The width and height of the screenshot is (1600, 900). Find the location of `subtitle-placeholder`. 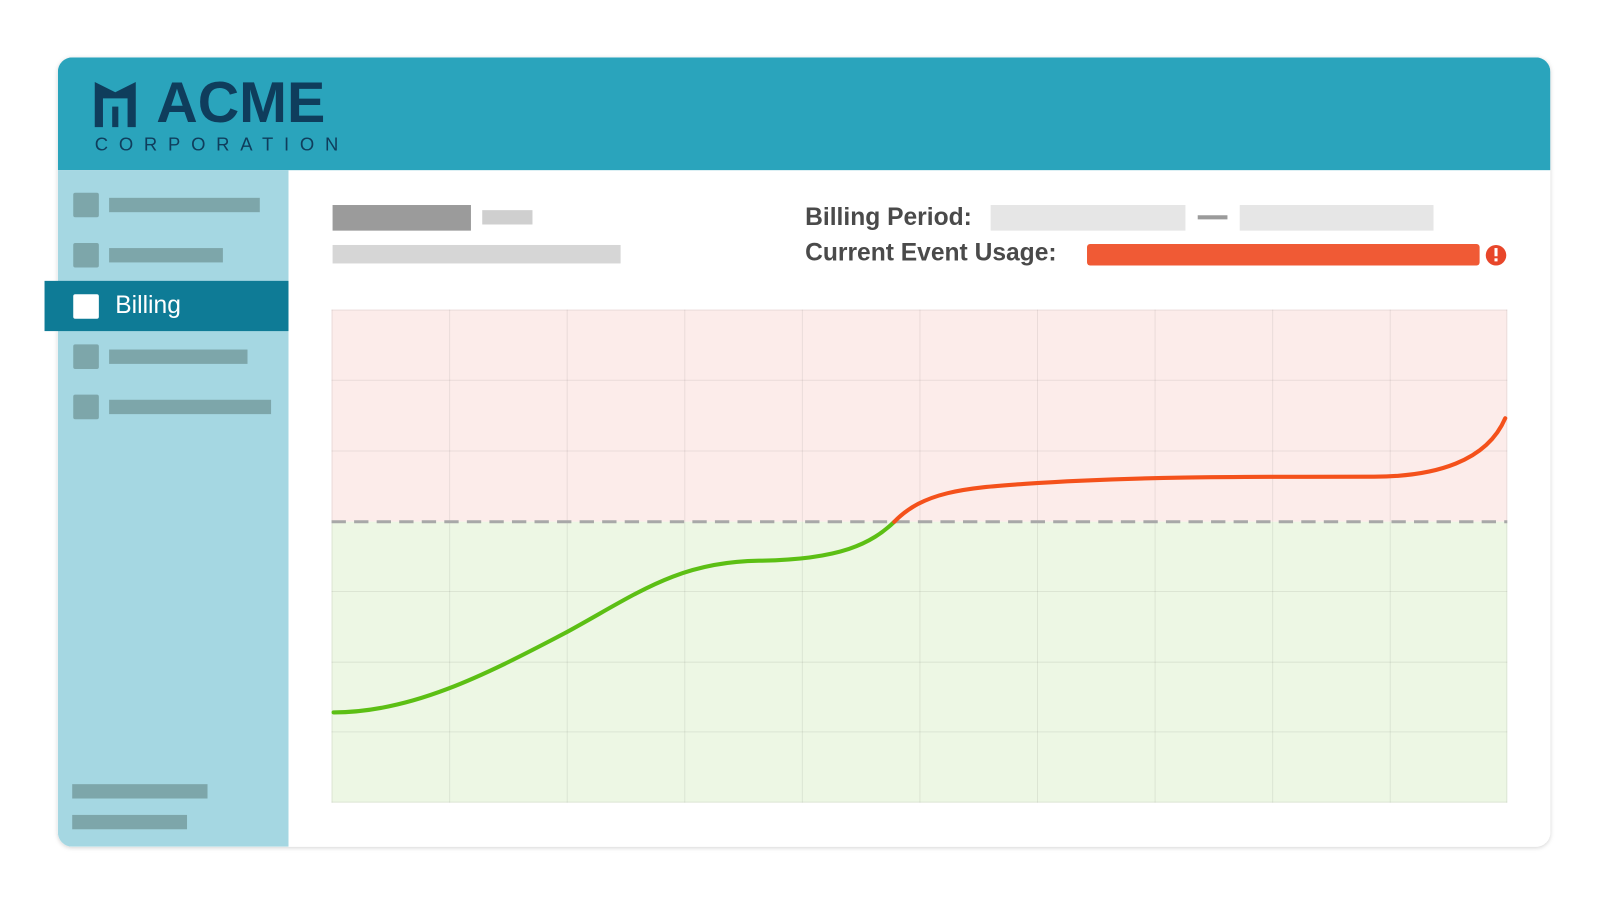

subtitle-placeholder is located at coordinates (476, 254).